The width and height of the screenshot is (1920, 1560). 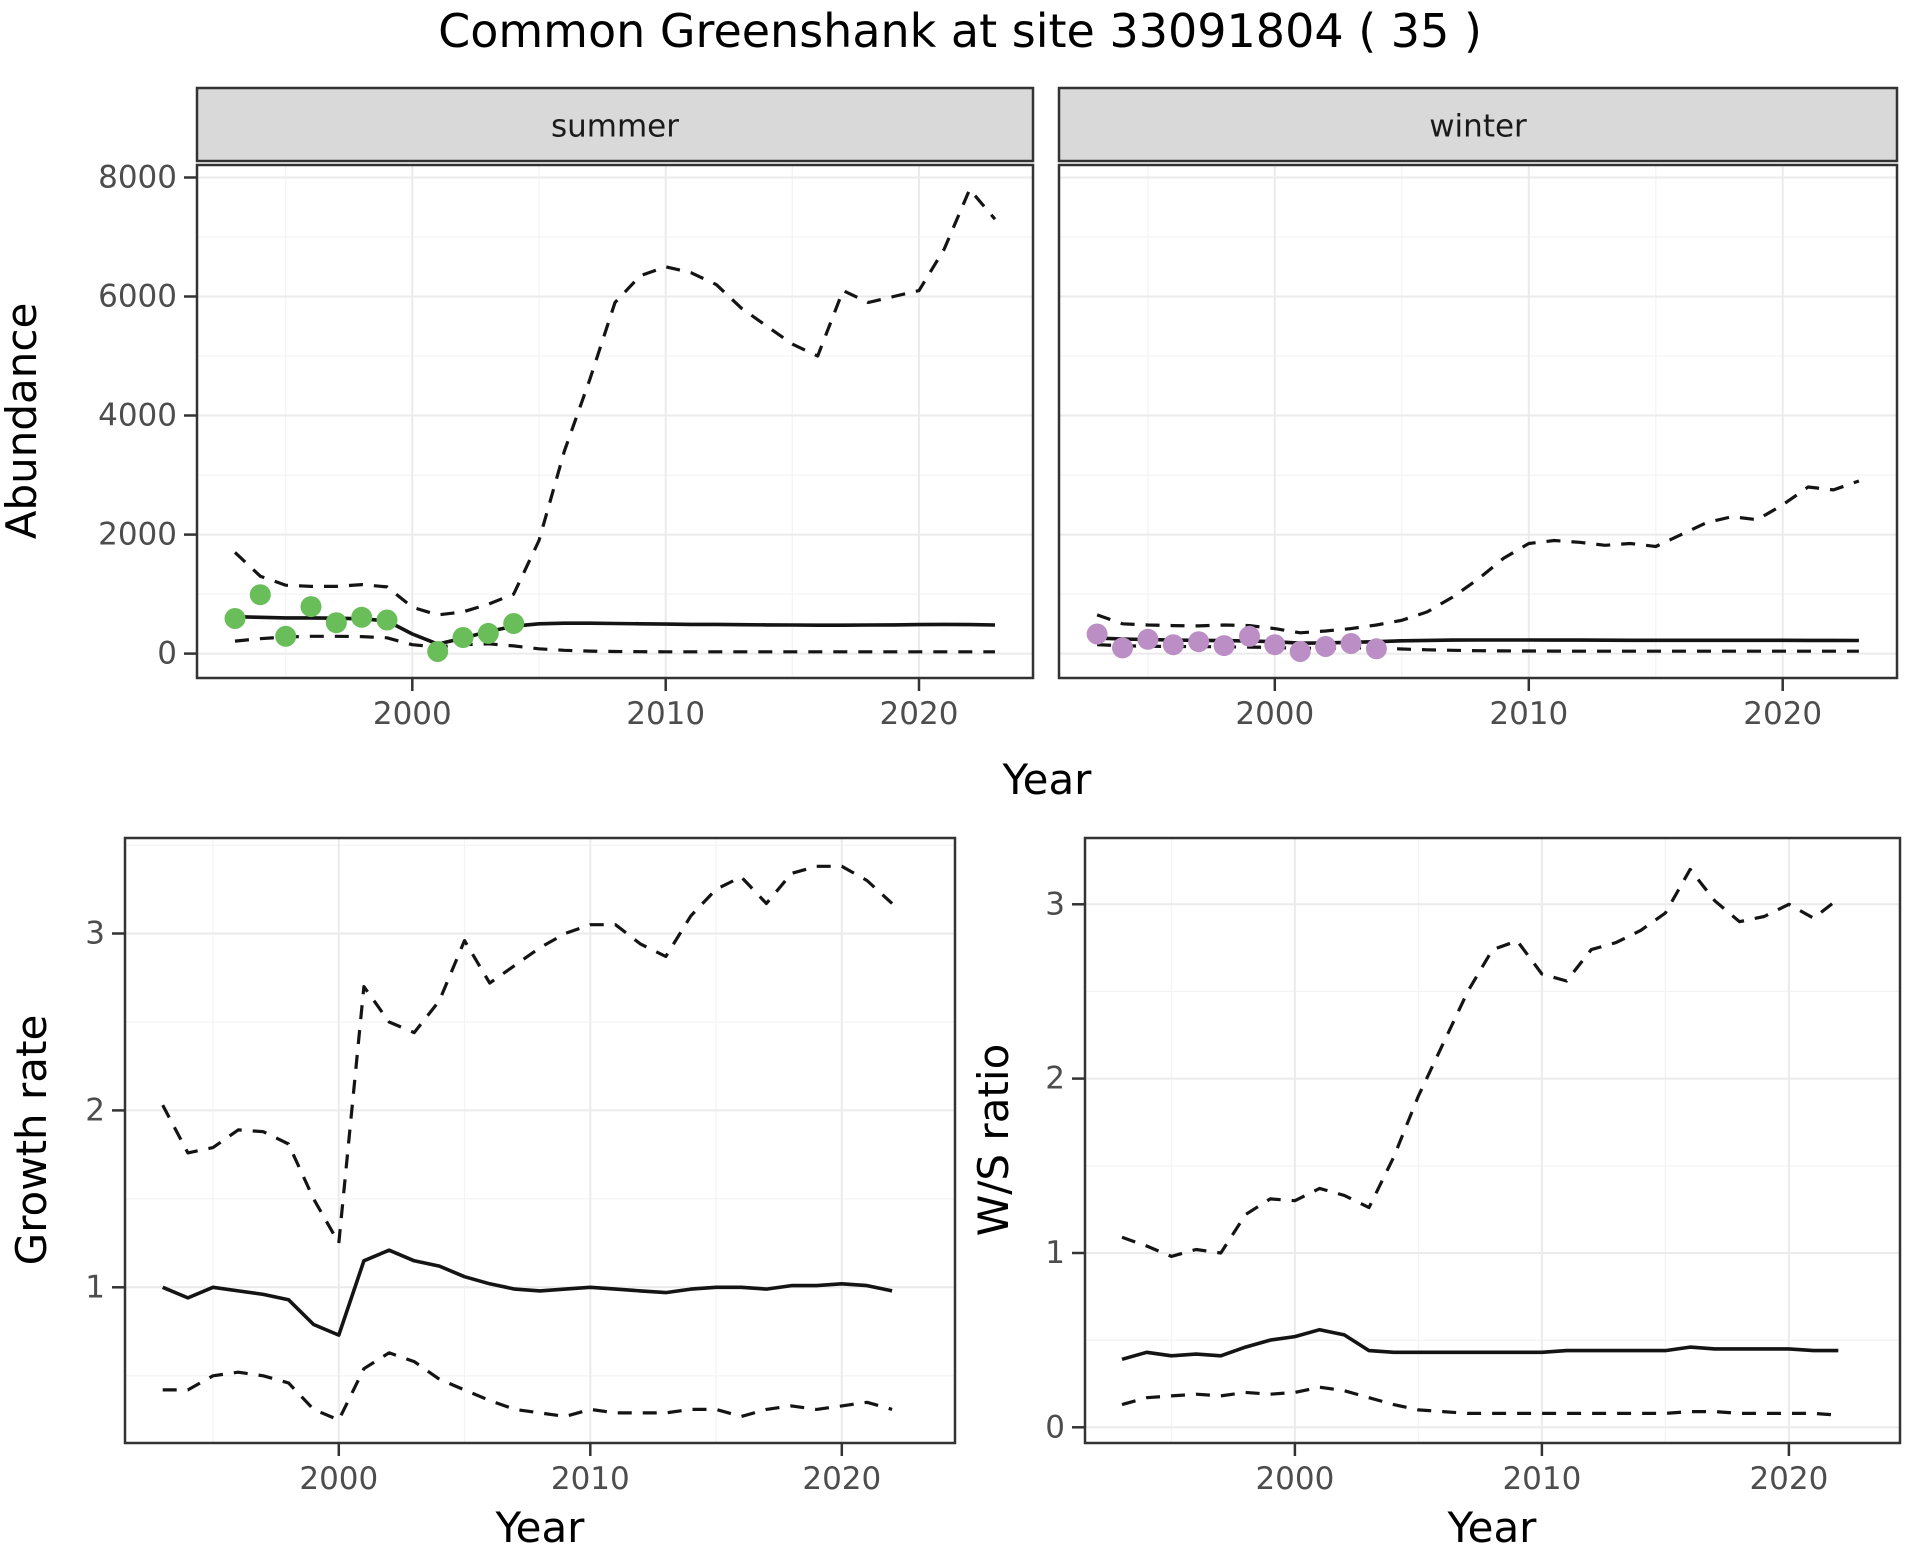 What do you see at coordinates (1478, 127) in the screenshot?
I see `facet-strip-label: winter` at bounding box center [1478, 127].